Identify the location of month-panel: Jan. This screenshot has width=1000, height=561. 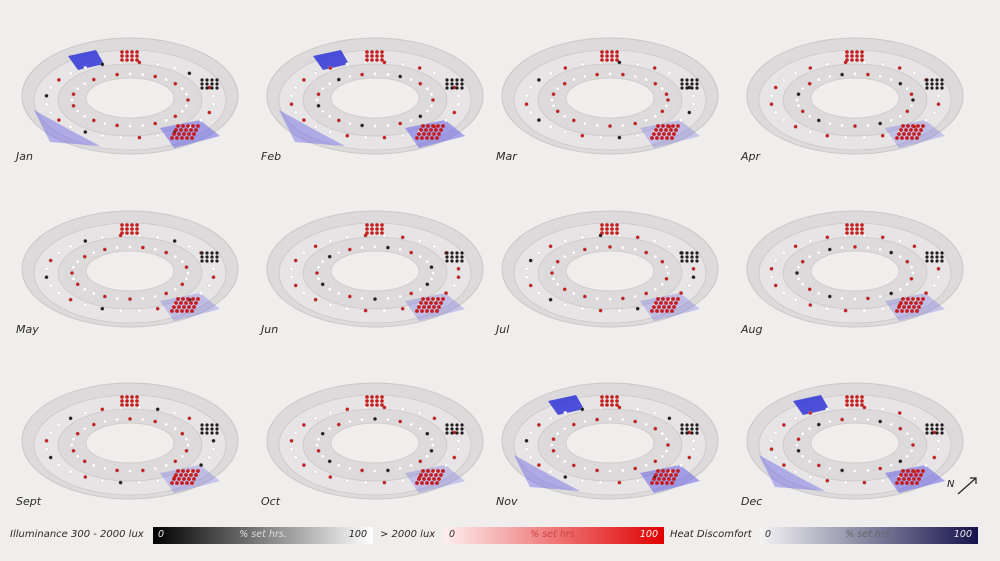
(130, 96).